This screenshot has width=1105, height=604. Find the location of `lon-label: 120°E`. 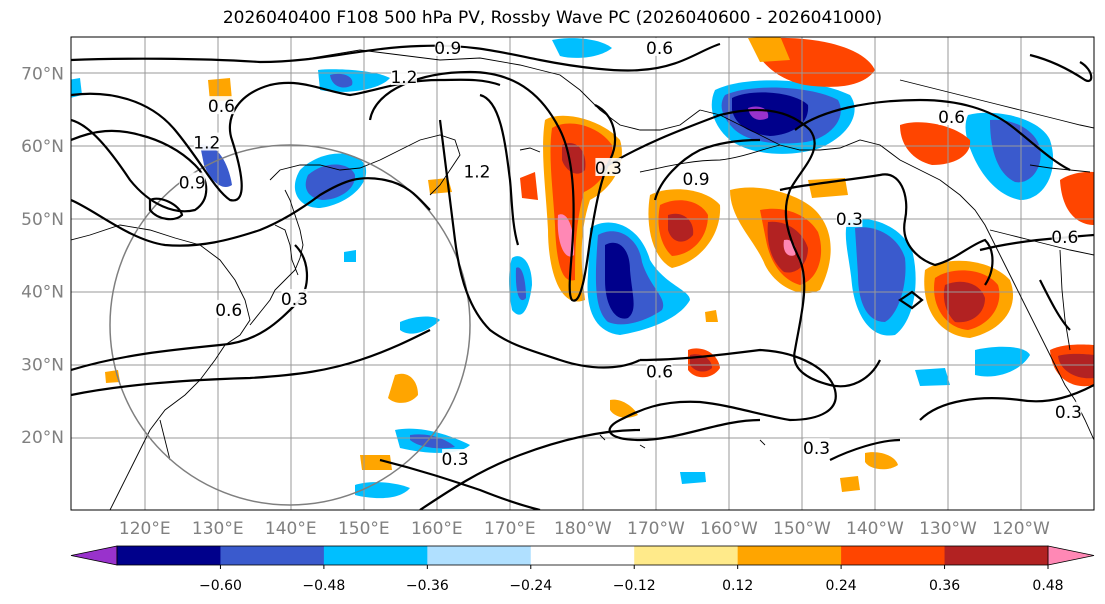

lon-label: 120°E is located at coordinates (145, 529).